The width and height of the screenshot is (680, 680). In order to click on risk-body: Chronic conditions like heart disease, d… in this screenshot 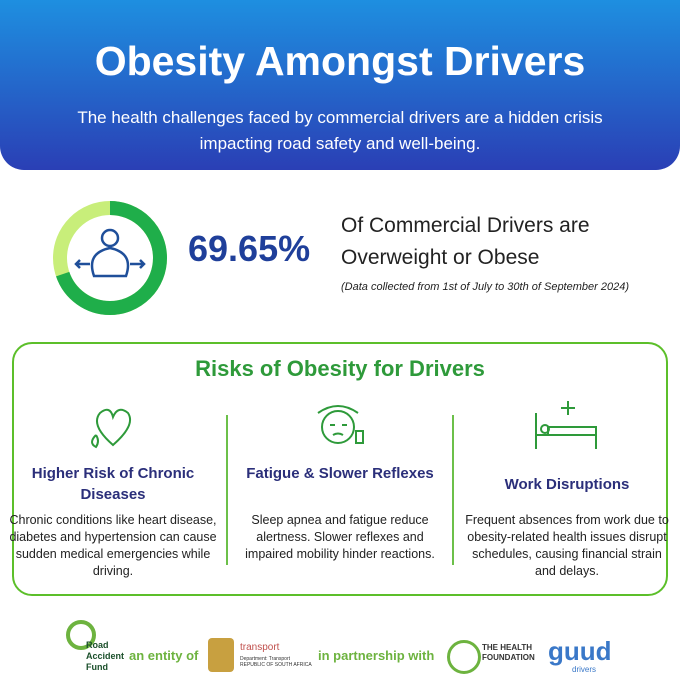, I will do `click(113, 545)`.